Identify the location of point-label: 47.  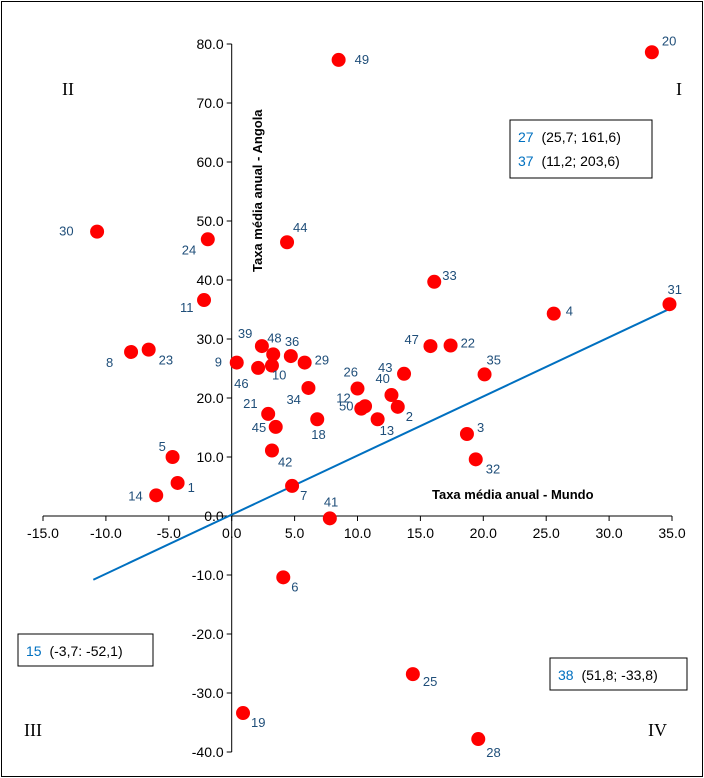
(411, 339).